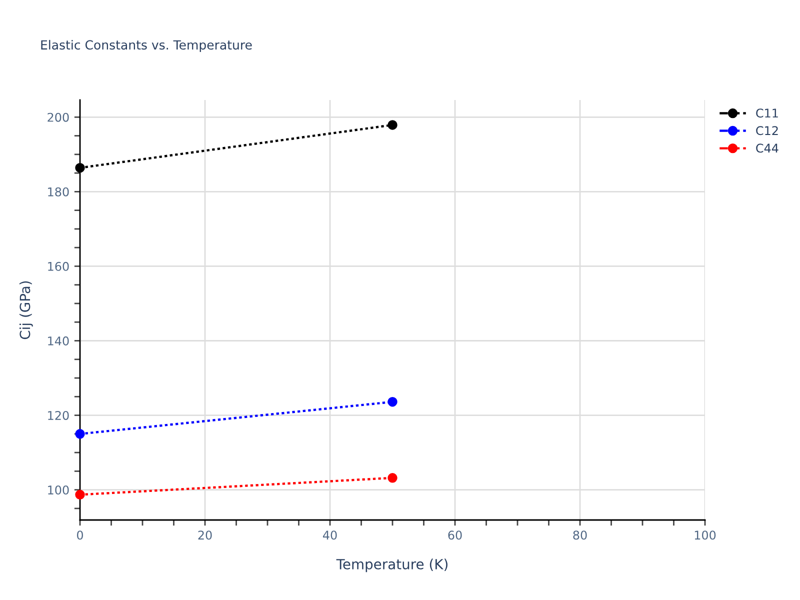 The width and height of the screenshot is (800, 600). I want to click on x-tick-label: 20, so click(205, 535).